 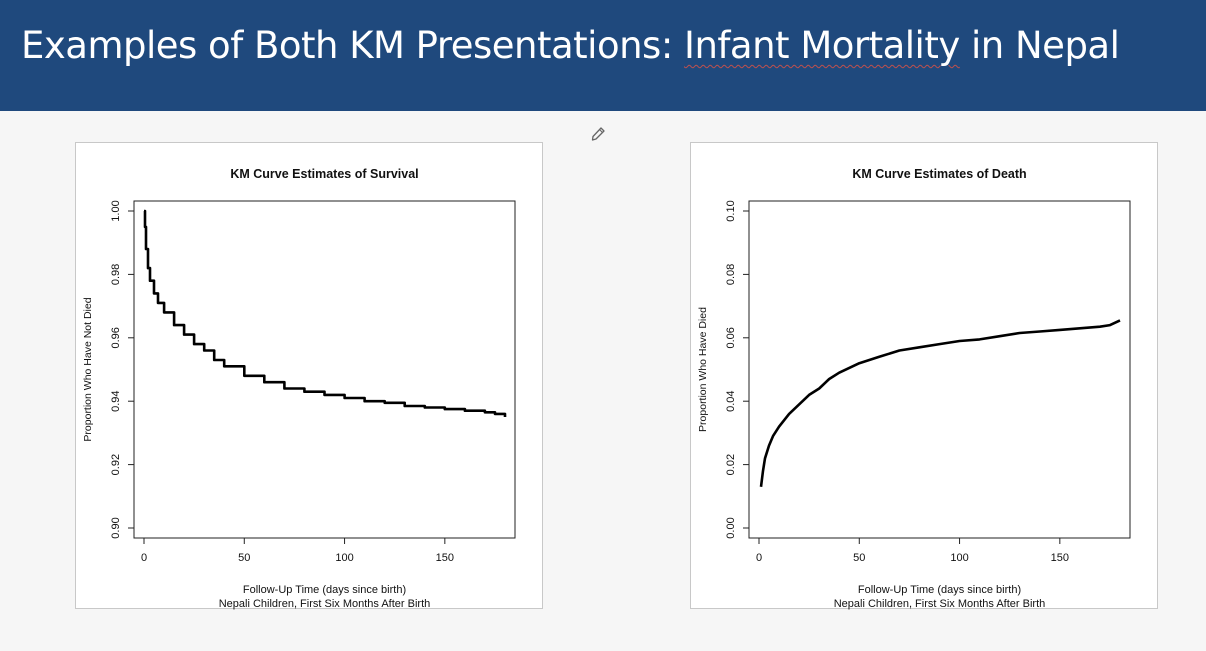 I want to click on survival-y-axis-label: Proportion Who Have Not Died, so click(x=88, y=369).